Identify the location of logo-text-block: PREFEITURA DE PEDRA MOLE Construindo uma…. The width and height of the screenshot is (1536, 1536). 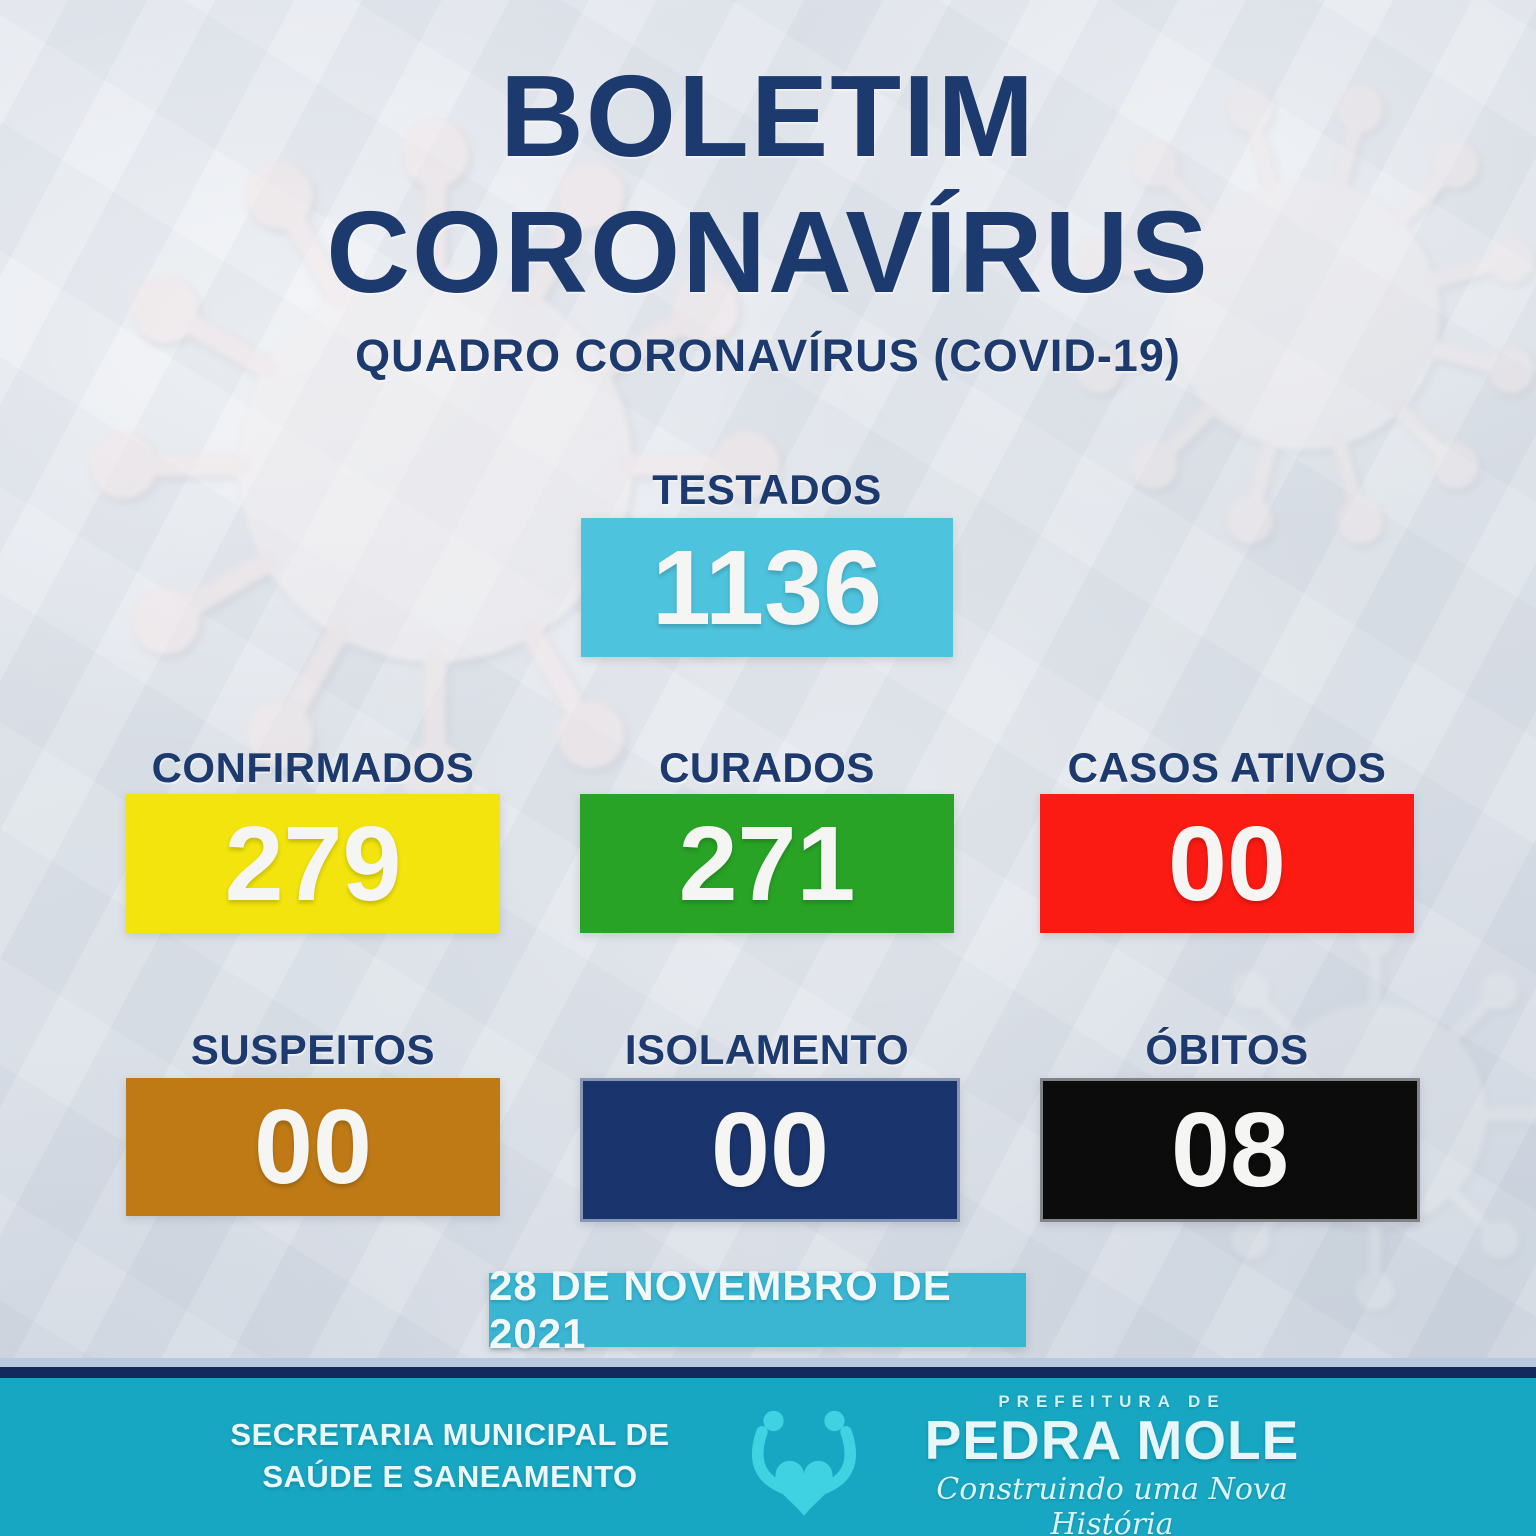
(1112, 1464).